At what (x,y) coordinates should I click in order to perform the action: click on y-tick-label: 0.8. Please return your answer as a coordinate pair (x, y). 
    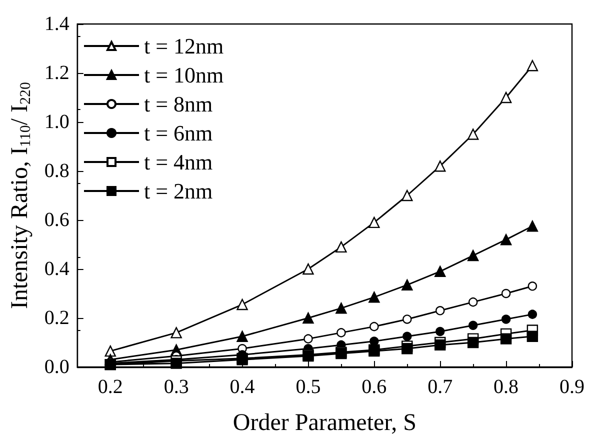
    Looking at the image, I should click on (57, 171).